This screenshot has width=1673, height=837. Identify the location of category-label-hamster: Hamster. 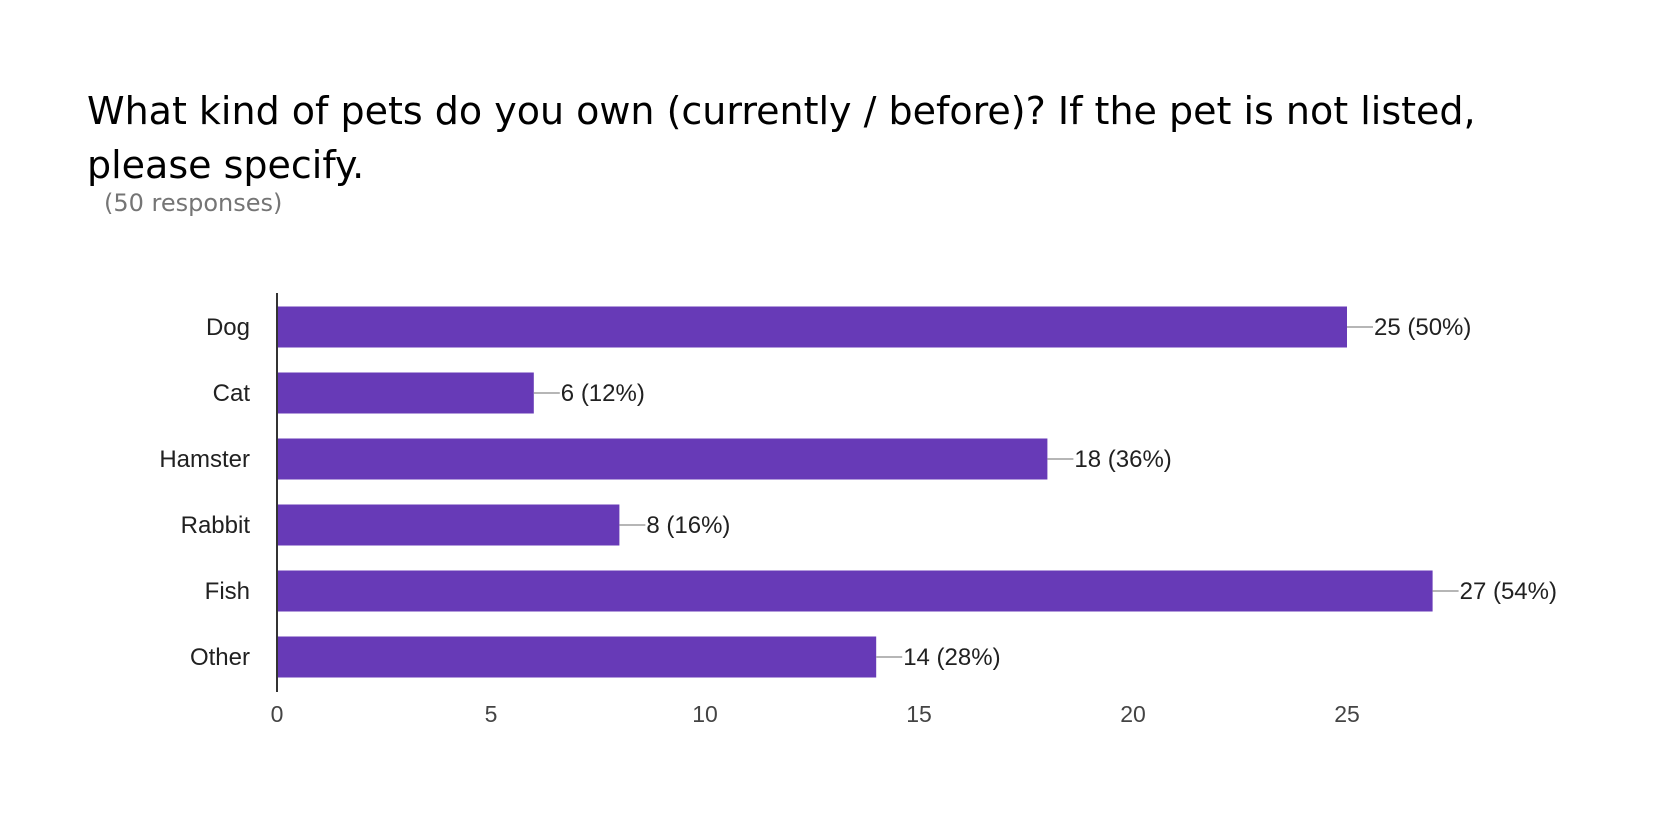
(204, 459).